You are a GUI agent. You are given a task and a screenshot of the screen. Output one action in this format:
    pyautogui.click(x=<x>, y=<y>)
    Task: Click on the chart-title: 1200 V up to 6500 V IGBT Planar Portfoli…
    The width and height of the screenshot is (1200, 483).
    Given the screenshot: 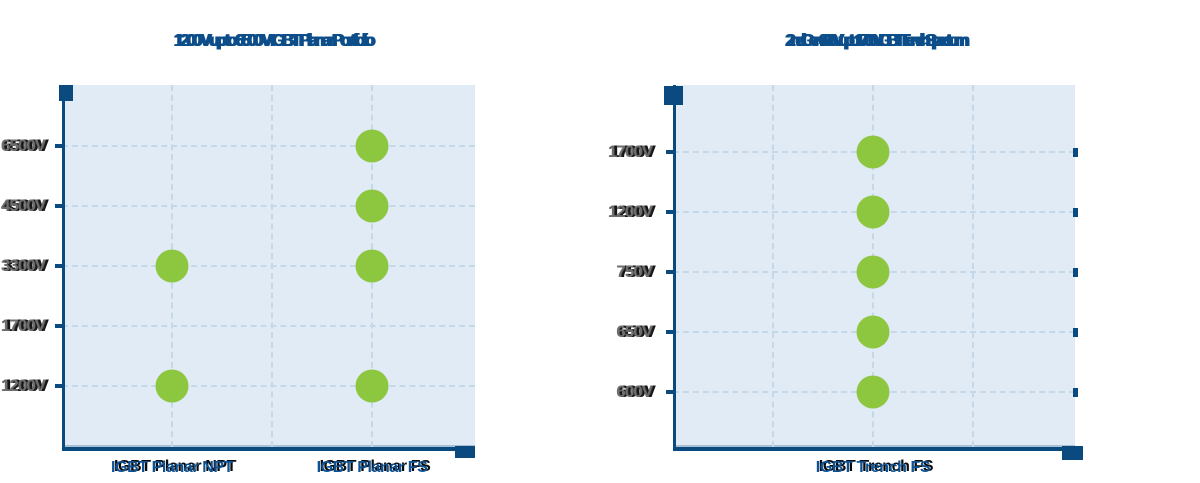 What is the action you would take?
    pyautogui.click(x=273, y=40)
    